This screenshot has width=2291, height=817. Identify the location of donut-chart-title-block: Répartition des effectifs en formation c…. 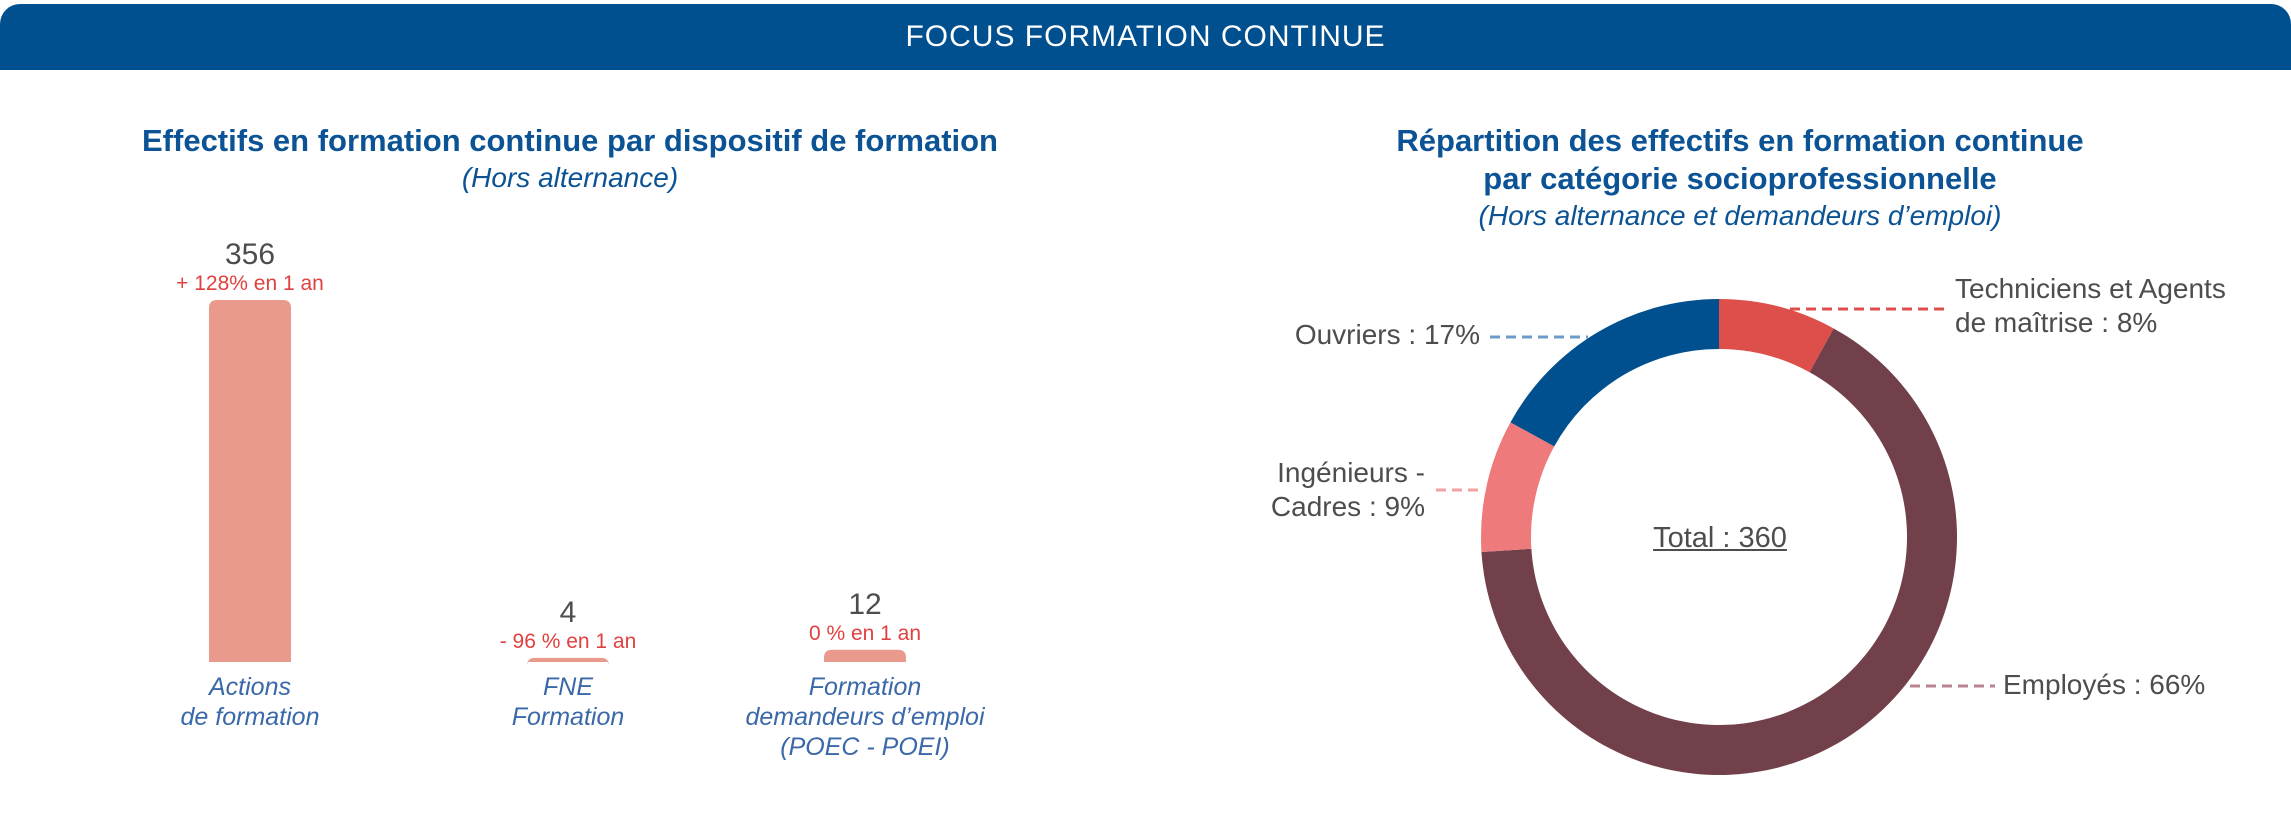
(1740, 178).